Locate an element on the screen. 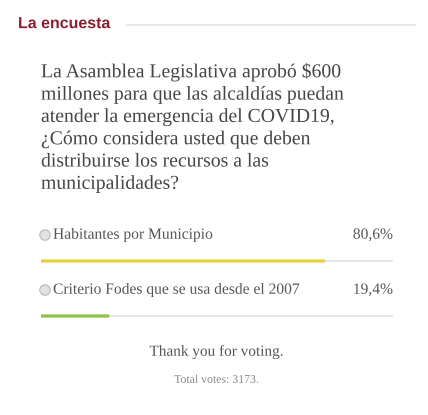 Image resolution: width=428 pixels, height=415 pixels. y-tick-label: Criterio Fodes que se usa desde el 2007 is located at coordinates (177, 290).